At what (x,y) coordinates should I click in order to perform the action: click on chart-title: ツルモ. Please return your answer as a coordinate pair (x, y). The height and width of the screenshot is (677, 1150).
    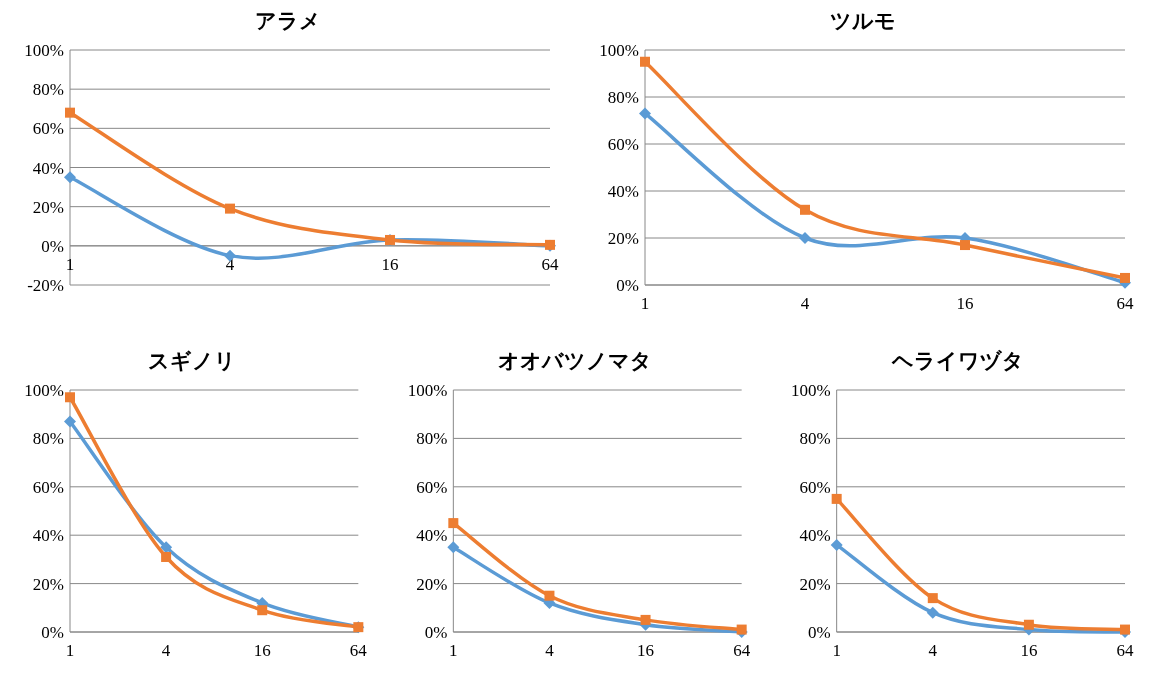
    Looking at the image, I should click on (862, 21).